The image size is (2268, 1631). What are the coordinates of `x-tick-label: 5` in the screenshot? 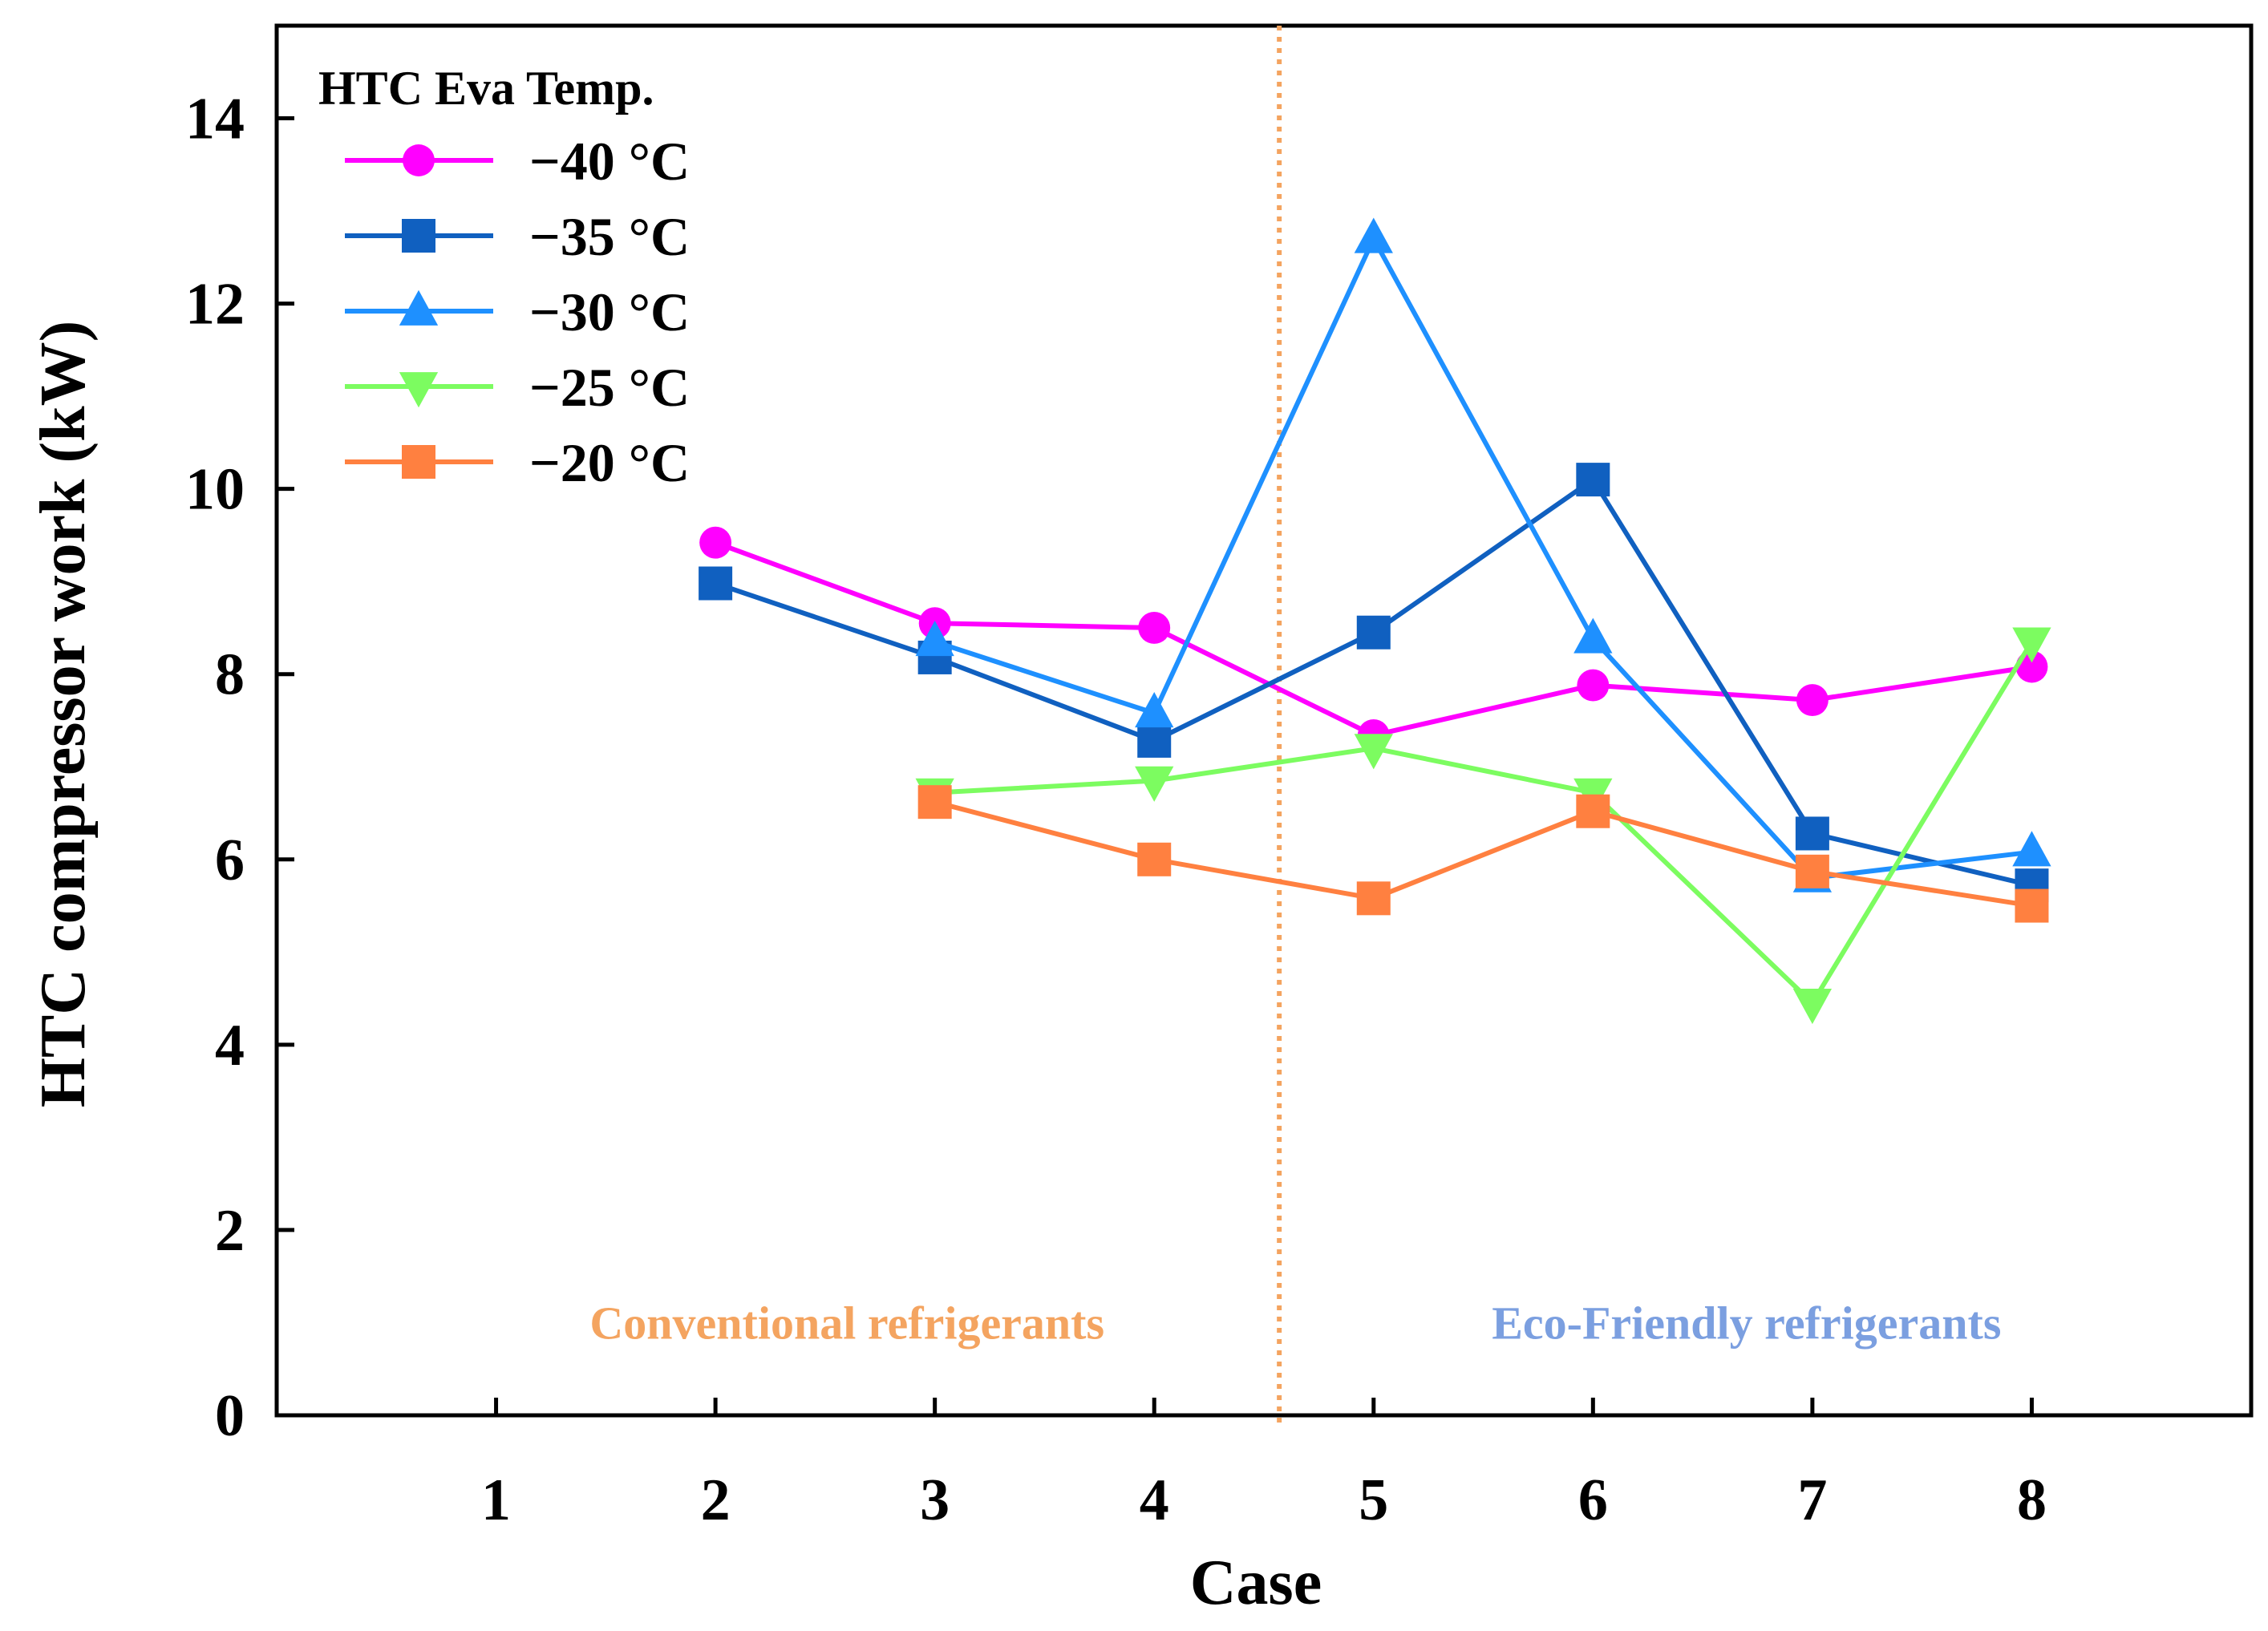 It's located at (1373, 1500).